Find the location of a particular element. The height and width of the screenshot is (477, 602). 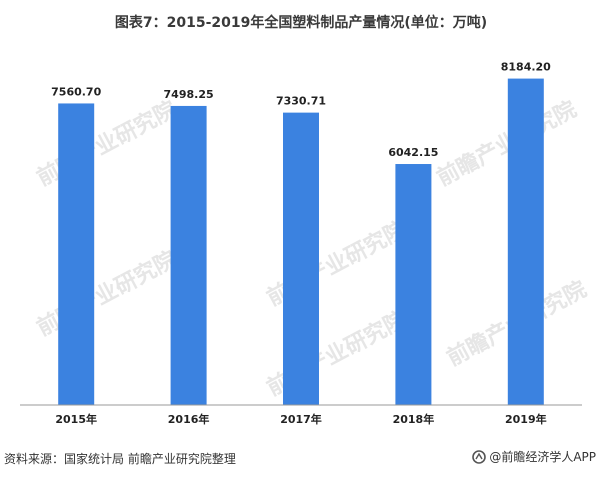

x-tick-label: 2018年 is located at coordinates (414, 419).